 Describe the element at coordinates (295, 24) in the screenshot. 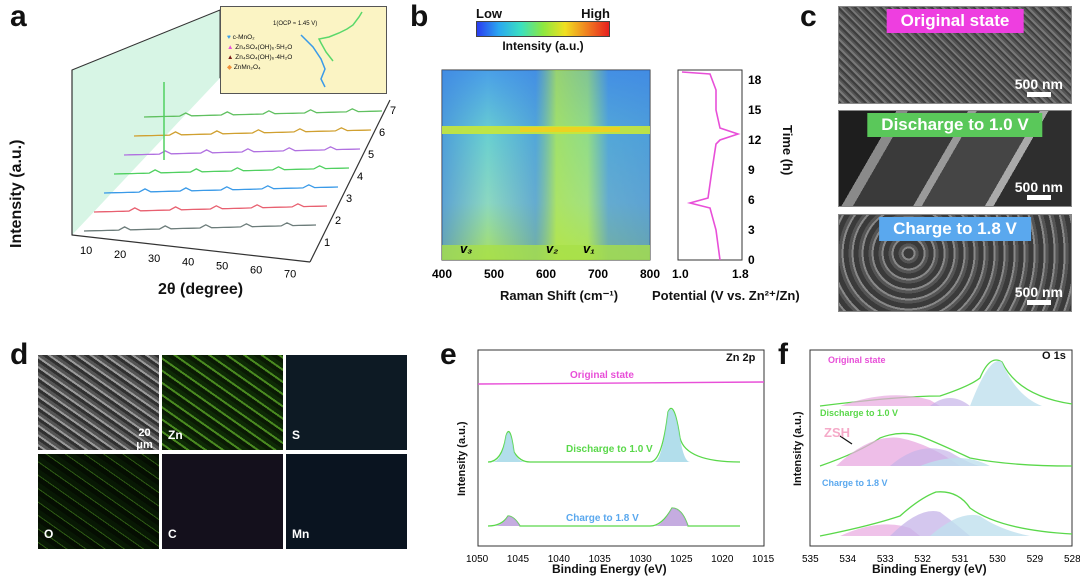

I see `inset-ocp-label: 1(OCP ≈ 1.45 V)` at that location.